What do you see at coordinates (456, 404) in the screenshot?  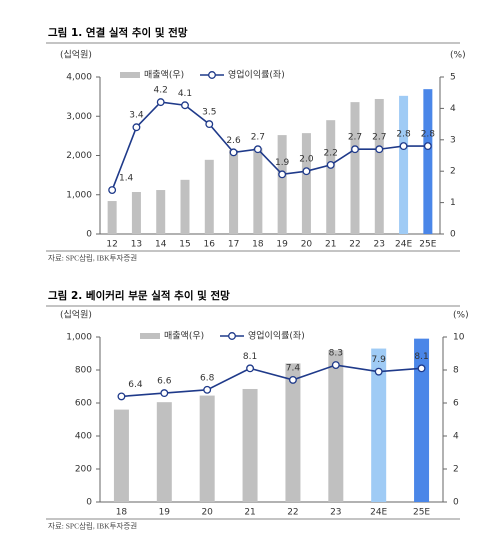 I see `y2-tick-label: 6` at bounding box center [456, 404].